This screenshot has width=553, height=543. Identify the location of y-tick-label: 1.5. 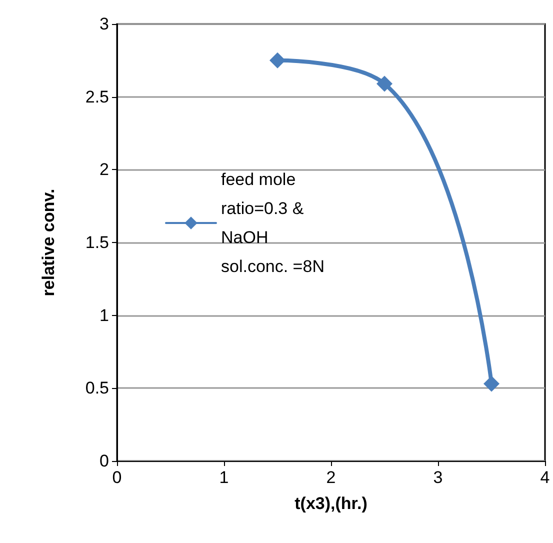
(97, 242).